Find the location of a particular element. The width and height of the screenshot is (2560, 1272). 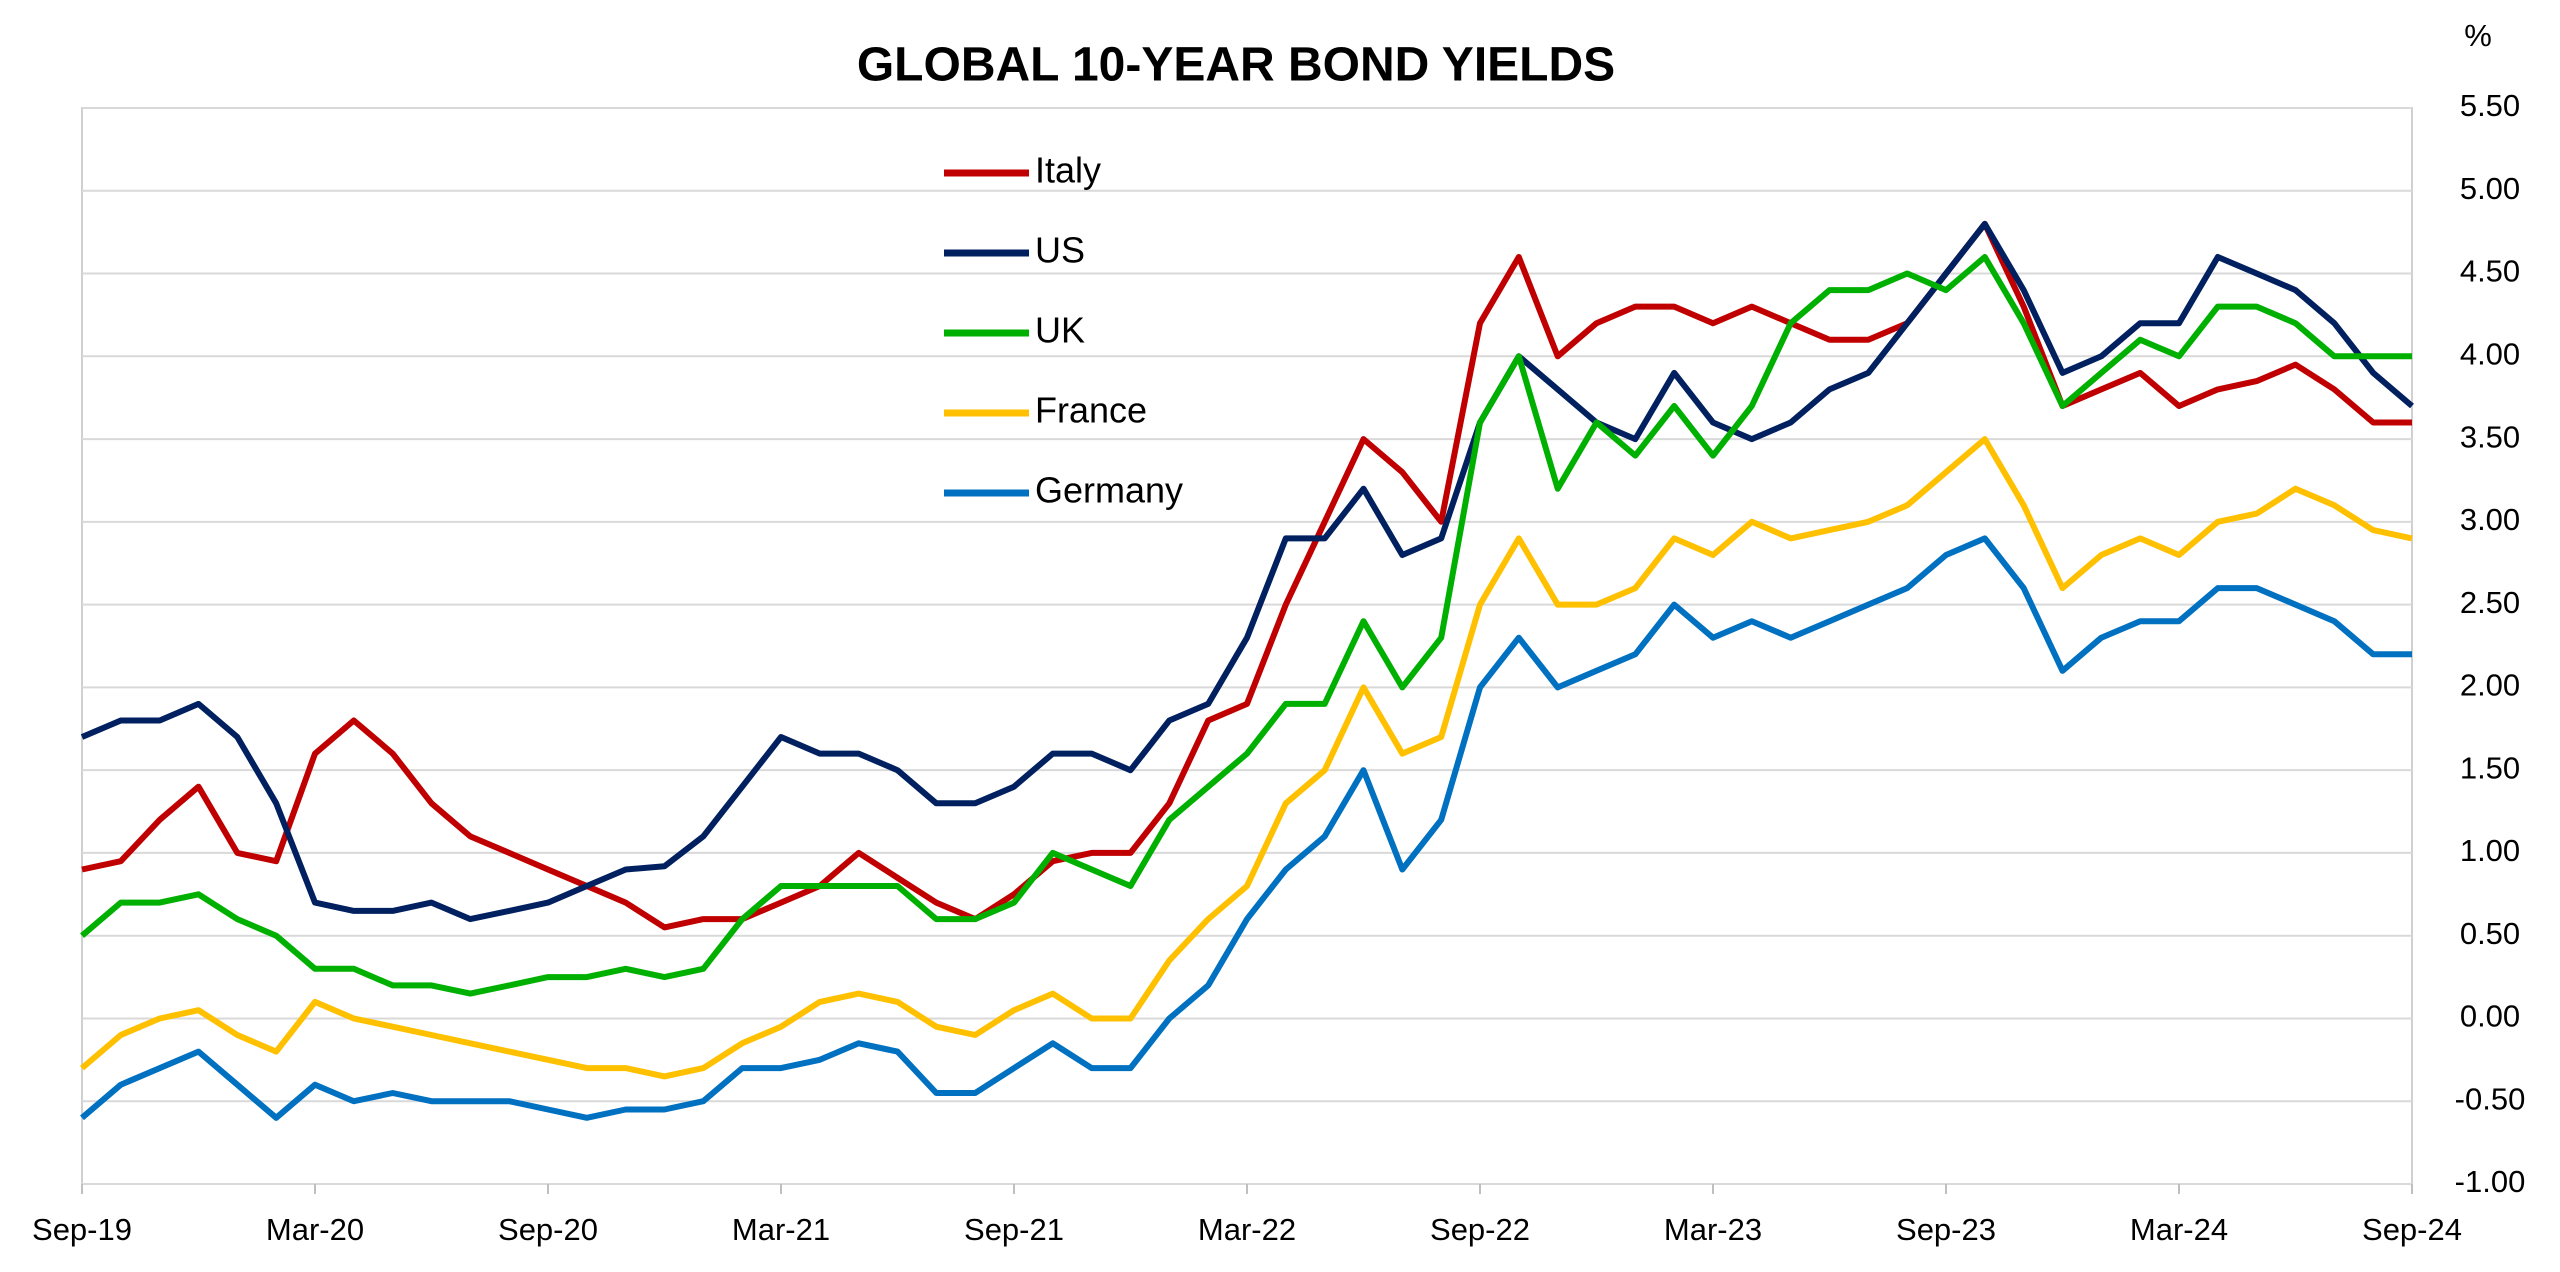

chart-title: GLOBAL 10-YEAR BOND YIELDS is located at coordinates (1236, 65).